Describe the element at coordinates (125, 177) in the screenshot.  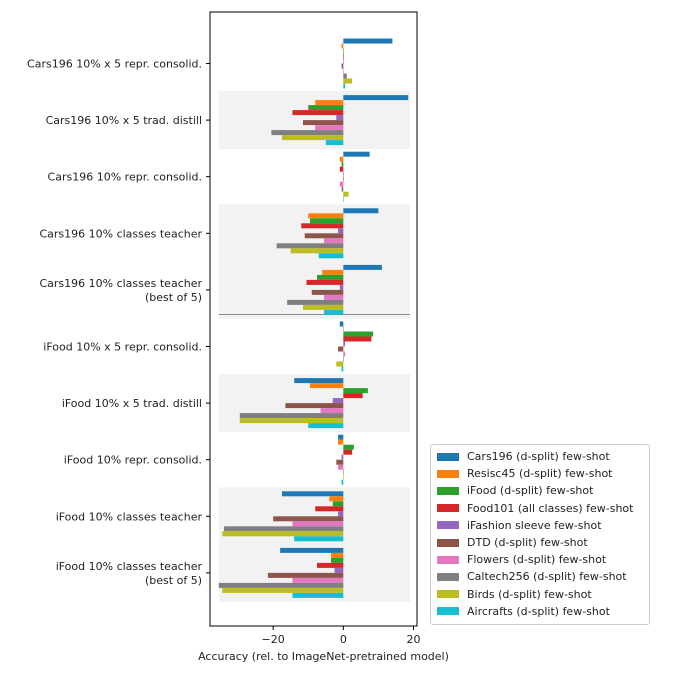
I see `y-tick-label: Cars196 10% repr. consolid.` at that location.